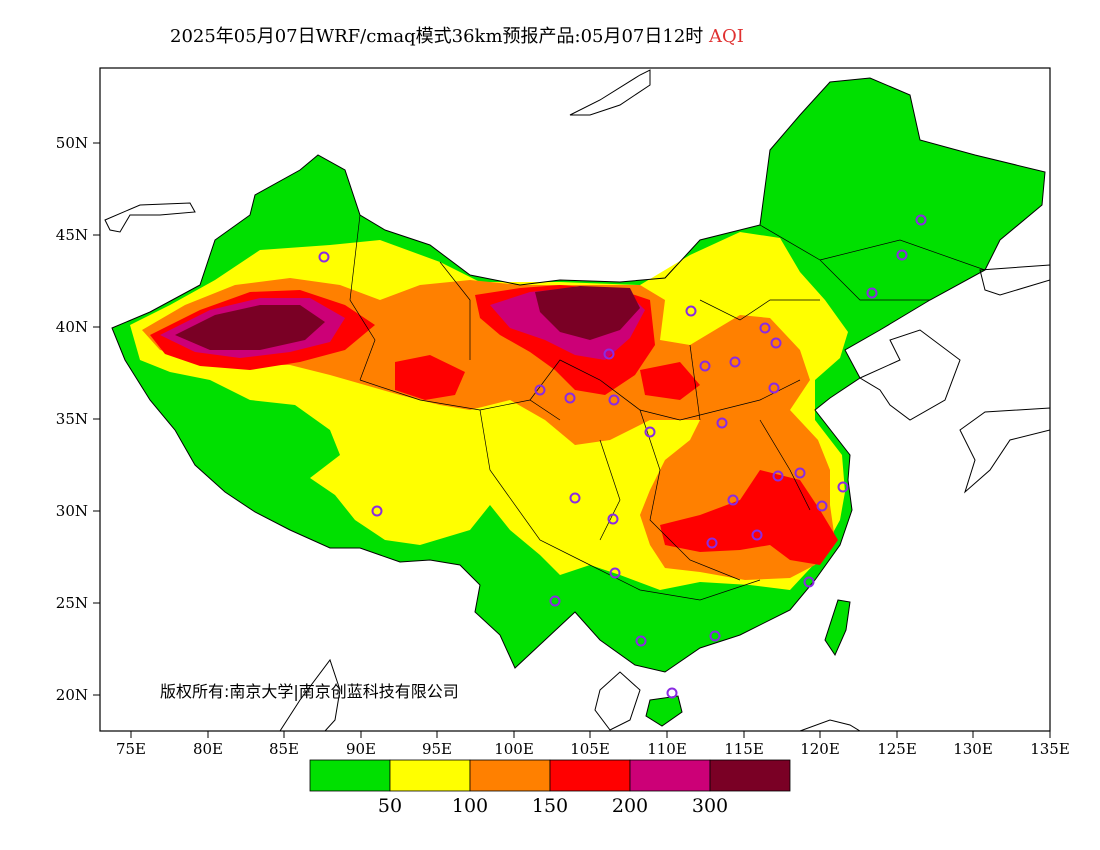  What do you see at coordinates (72, 695) in the screenshot?
I see `lat-label-20n: 20N` at bounding box center [72, 695].